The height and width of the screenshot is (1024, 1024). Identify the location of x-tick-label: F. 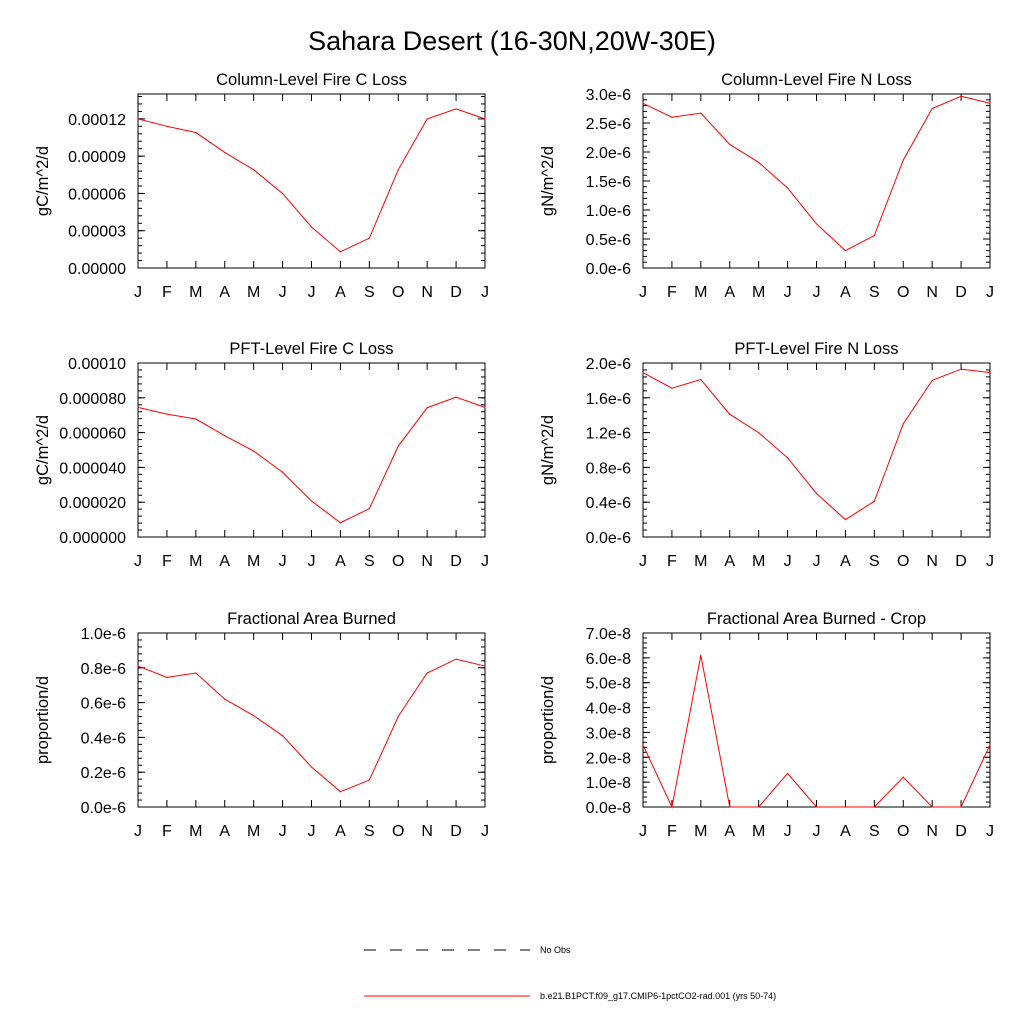
(167, 292).